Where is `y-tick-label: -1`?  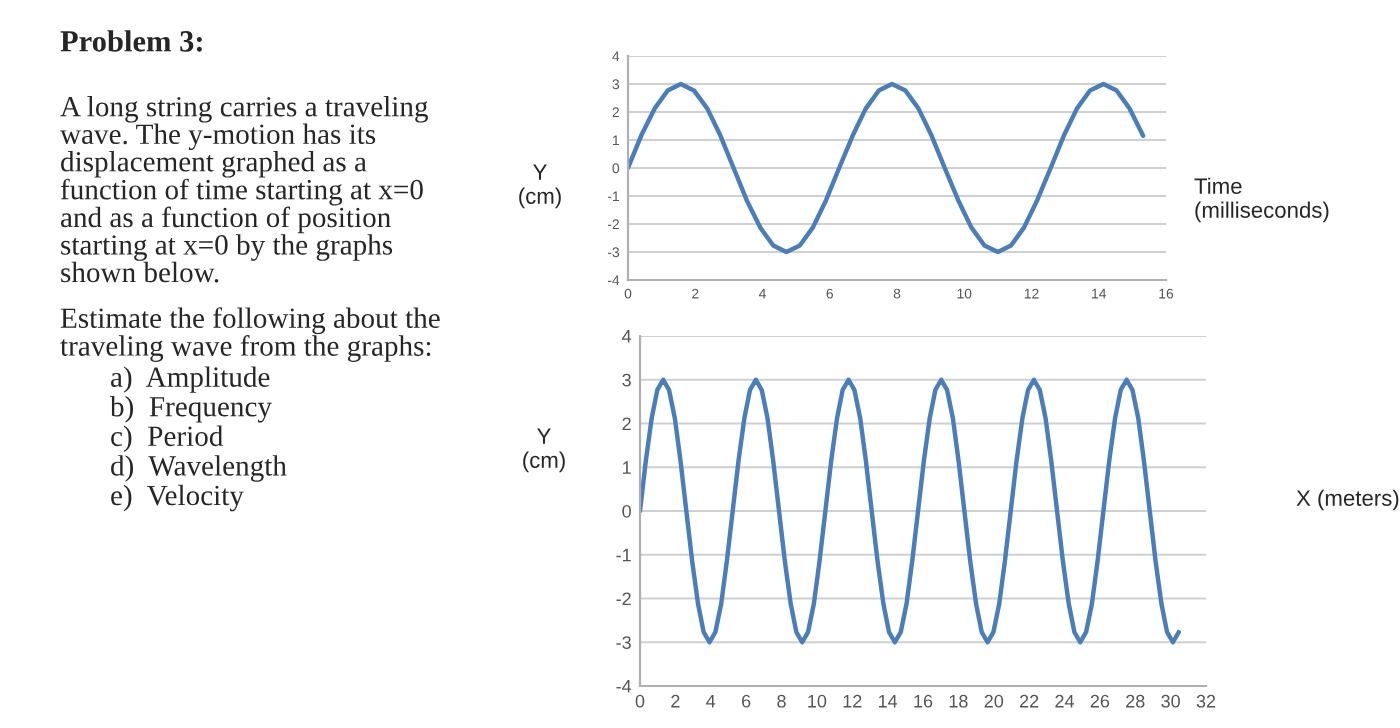
y-tick-label: -1 is located at coordinates (623, 555).